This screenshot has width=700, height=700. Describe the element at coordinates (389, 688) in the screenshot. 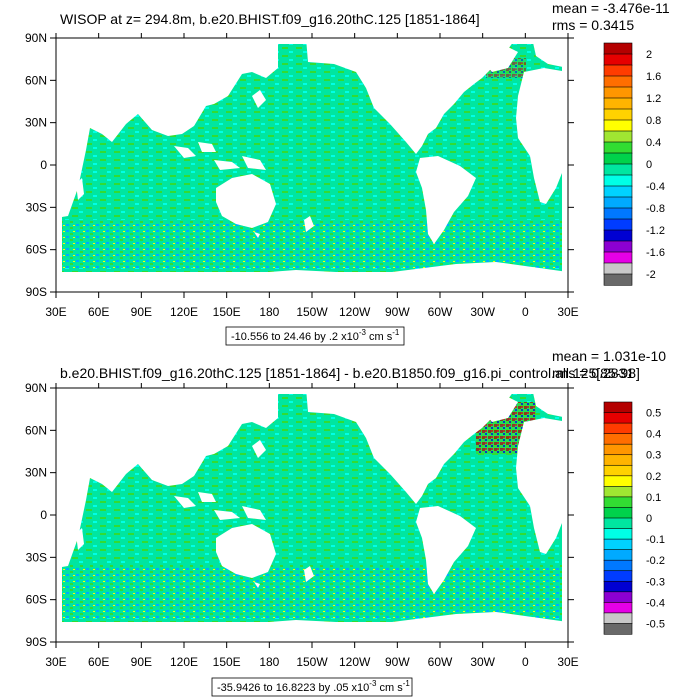

I see `panel-2-contour-units: cm s` at that location.